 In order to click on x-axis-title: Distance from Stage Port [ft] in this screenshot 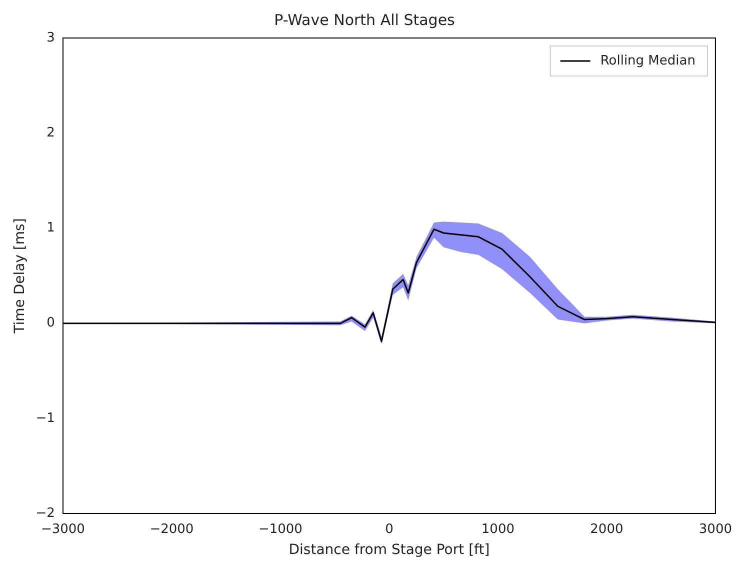, I will do `click(389, 550)`.